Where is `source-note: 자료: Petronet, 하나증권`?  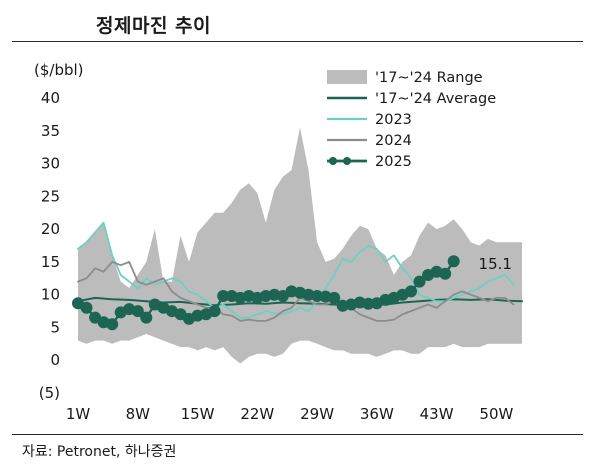
source-note: 자료: Petronet, 하나증권 is located at coordinates (99, 452).